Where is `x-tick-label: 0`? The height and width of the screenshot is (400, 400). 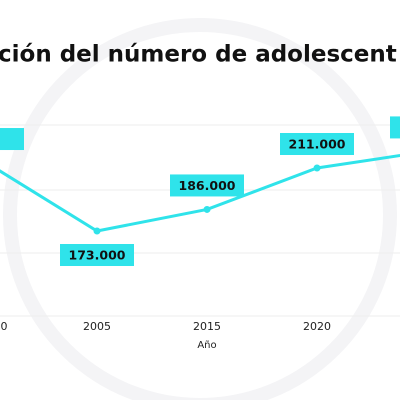 x-tick-label: 0 is located at coordinates (4, 326).